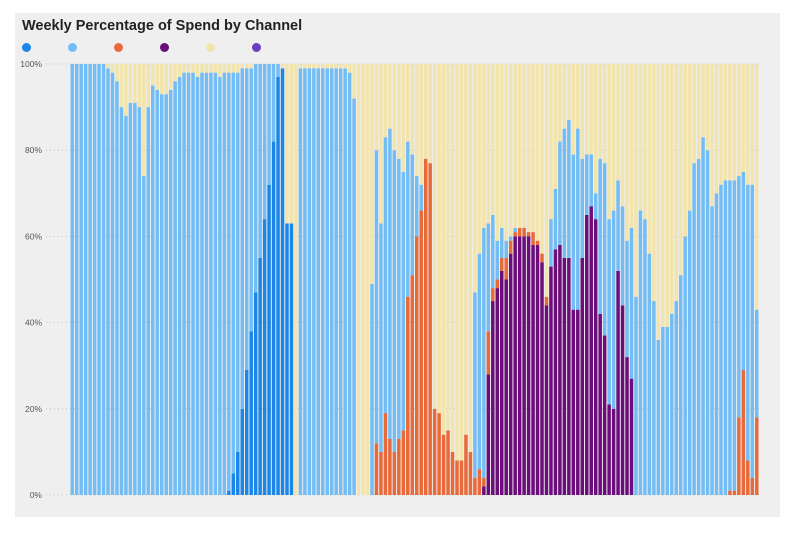  What do you see at coordinates (162, 26) in the screenshot?
I see `chart-title: Weekly Percentage of Spend by Channel` at bounding box center [162, 26].